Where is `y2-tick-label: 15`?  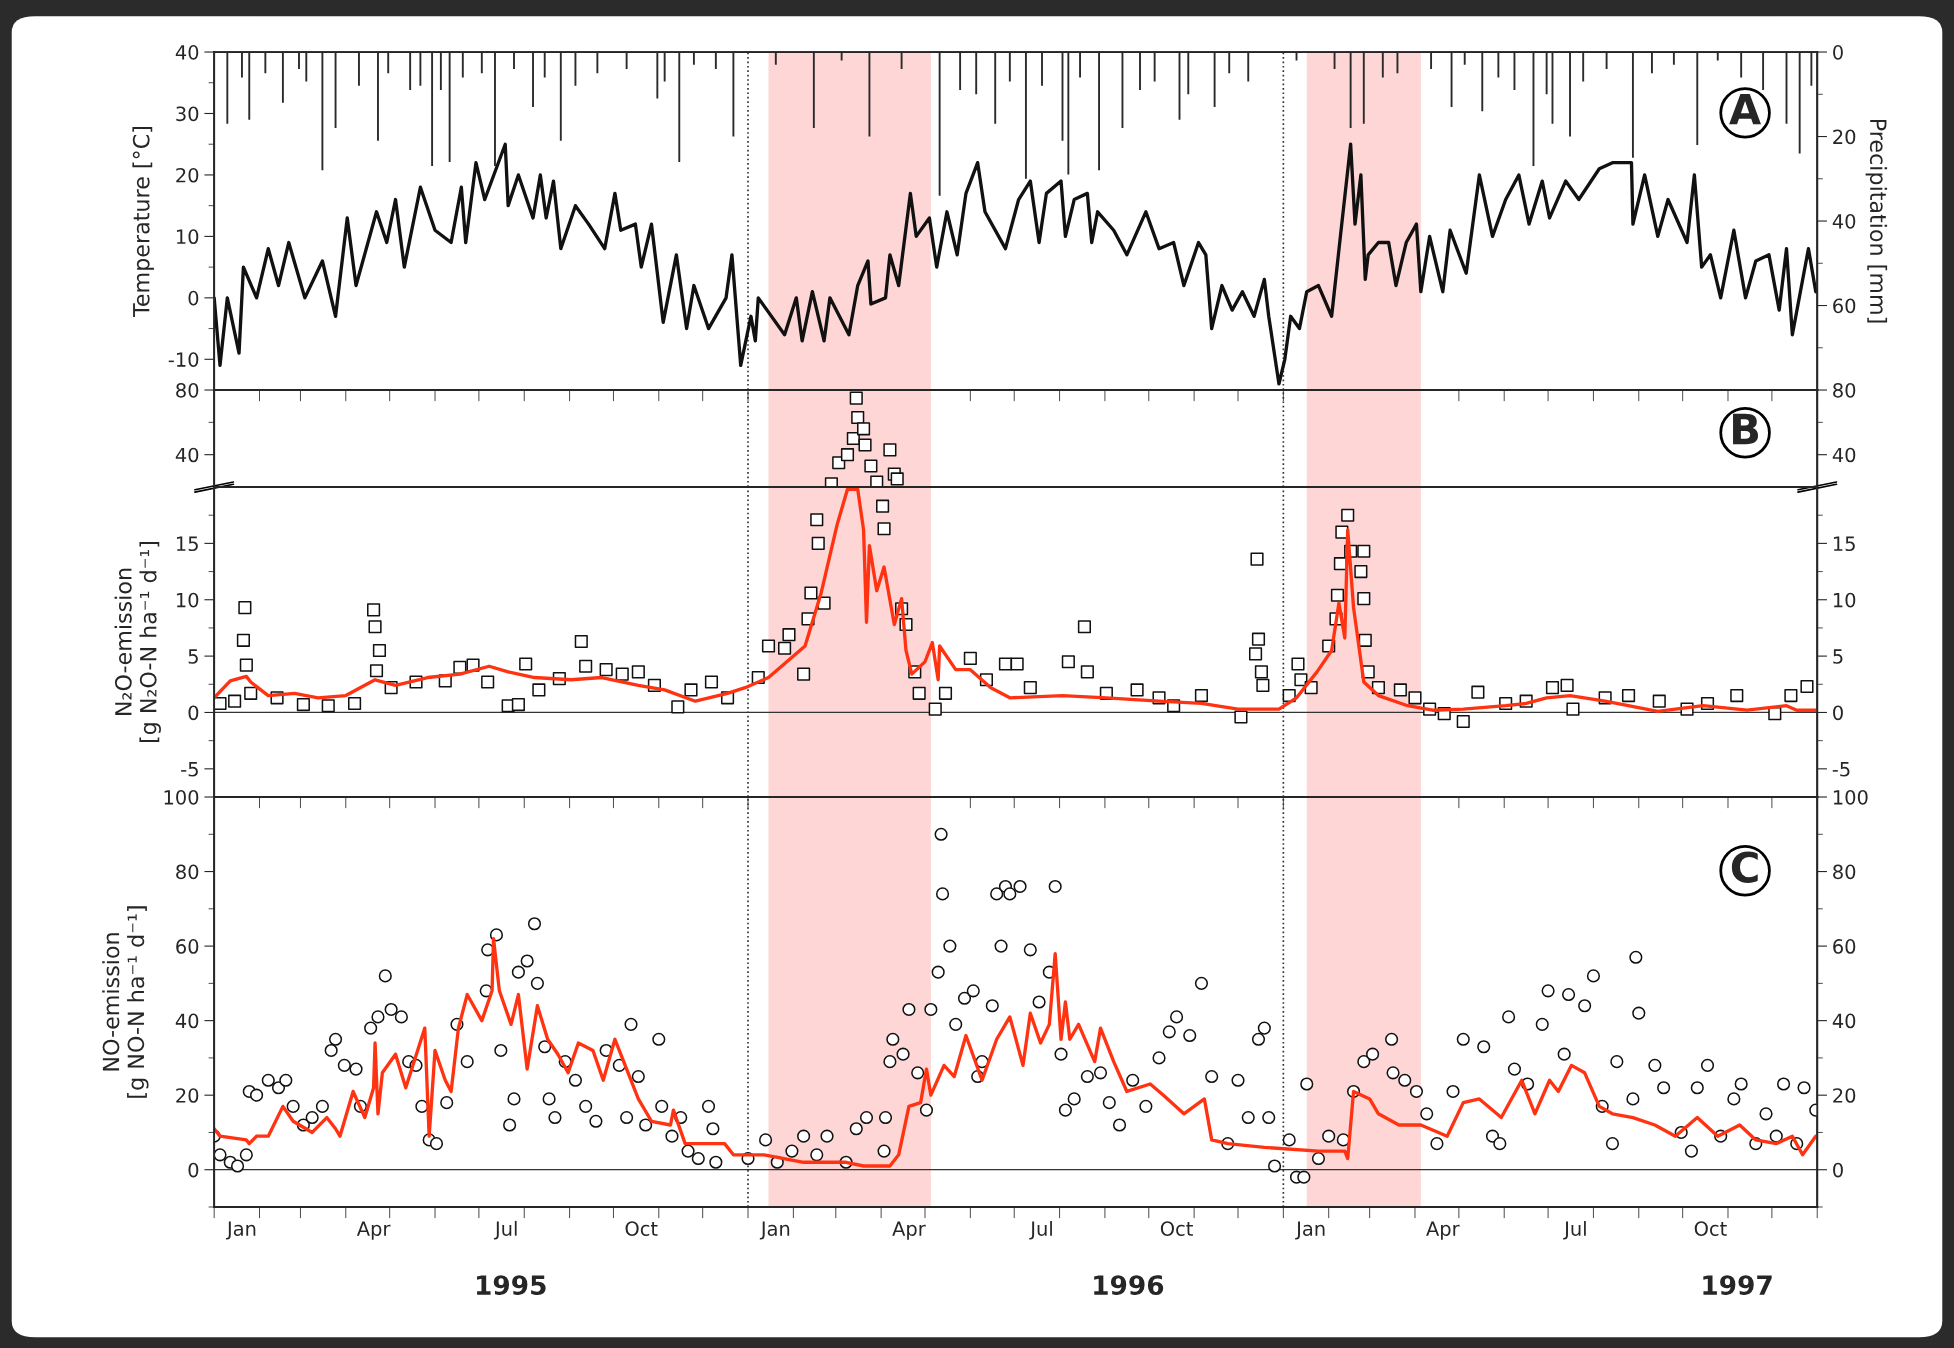
y2-tick-label: 15 is located at coordinates (1844, 544).